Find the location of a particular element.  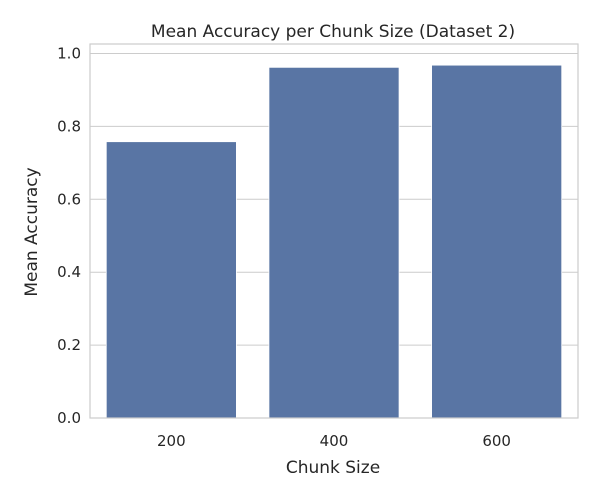

chart-title: Mean Accuracy per Chunk Size (Dataset 2) is located at coordinates (333, 32).